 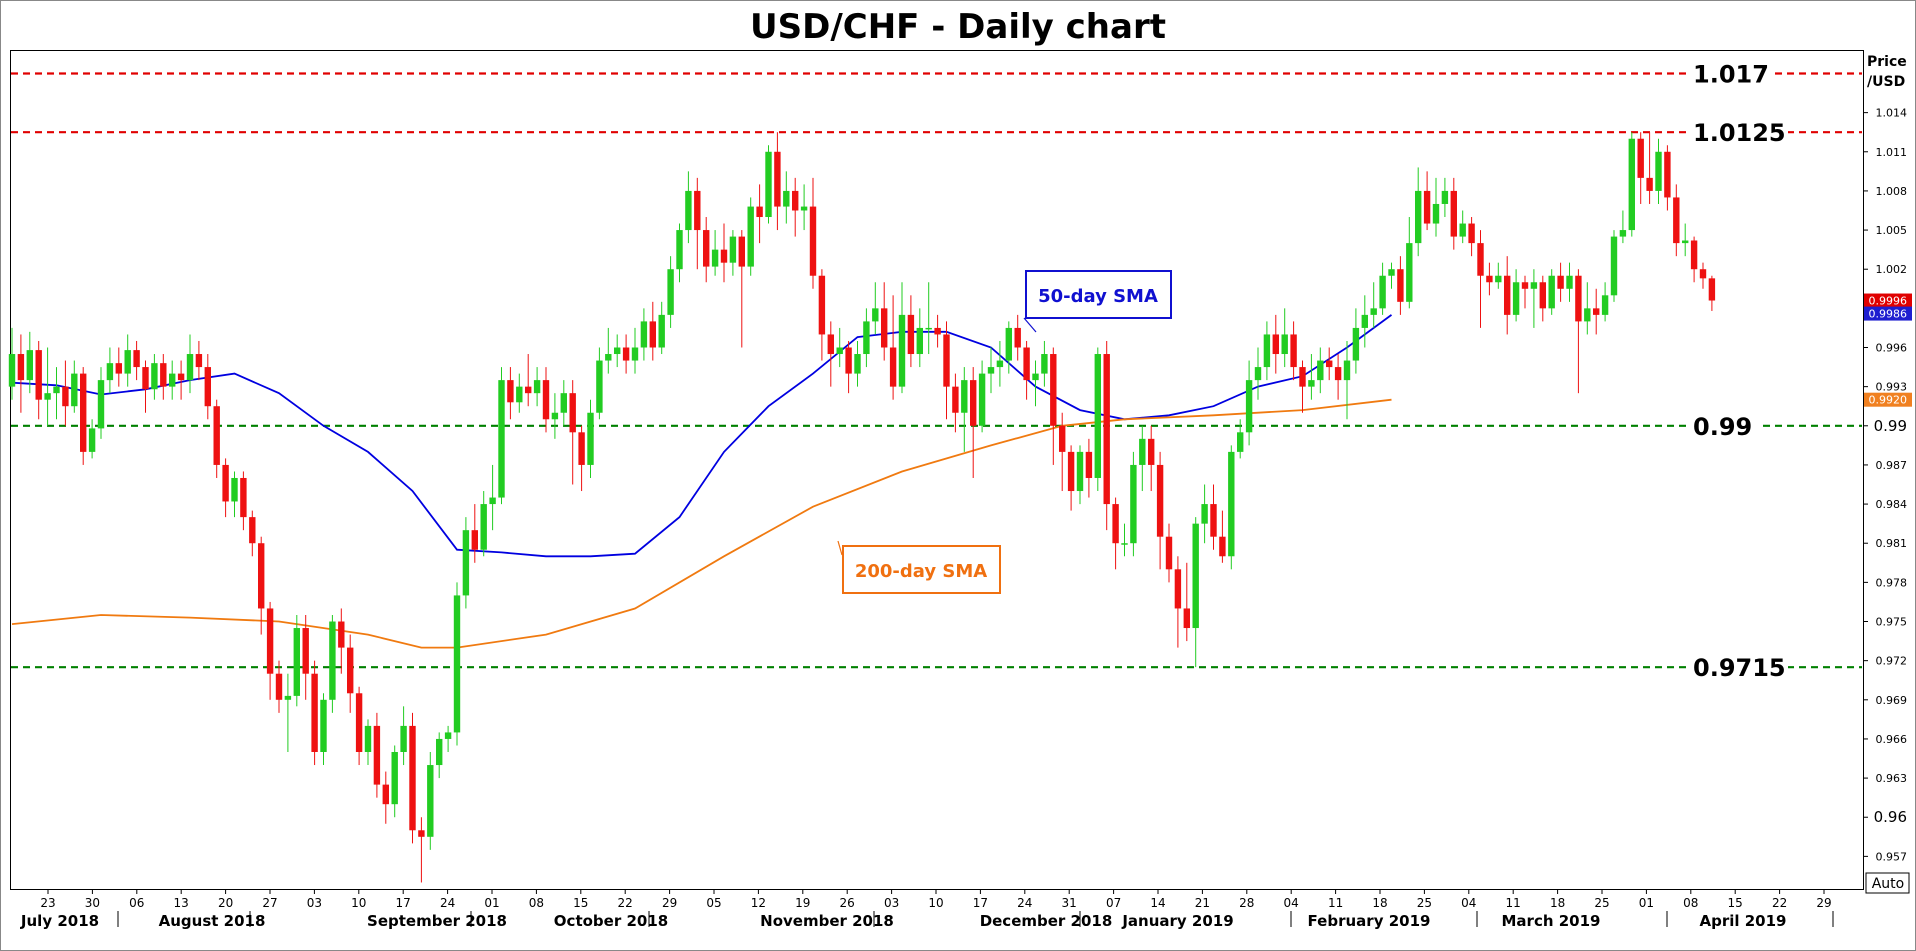 I want to click on x-month-label-9: April 2019, so click(x=1743, y=921).